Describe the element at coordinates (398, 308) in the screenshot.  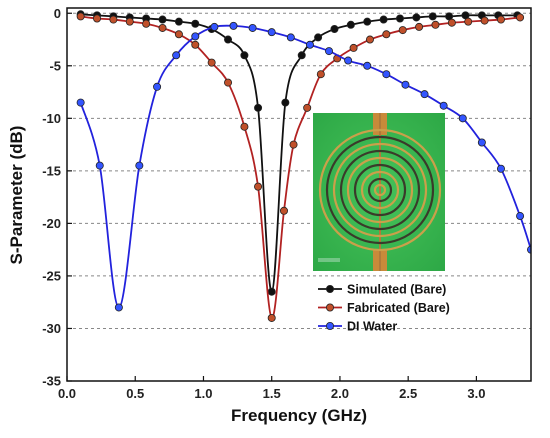
I see `legend-label: Fabricated (Bare)` at that location.